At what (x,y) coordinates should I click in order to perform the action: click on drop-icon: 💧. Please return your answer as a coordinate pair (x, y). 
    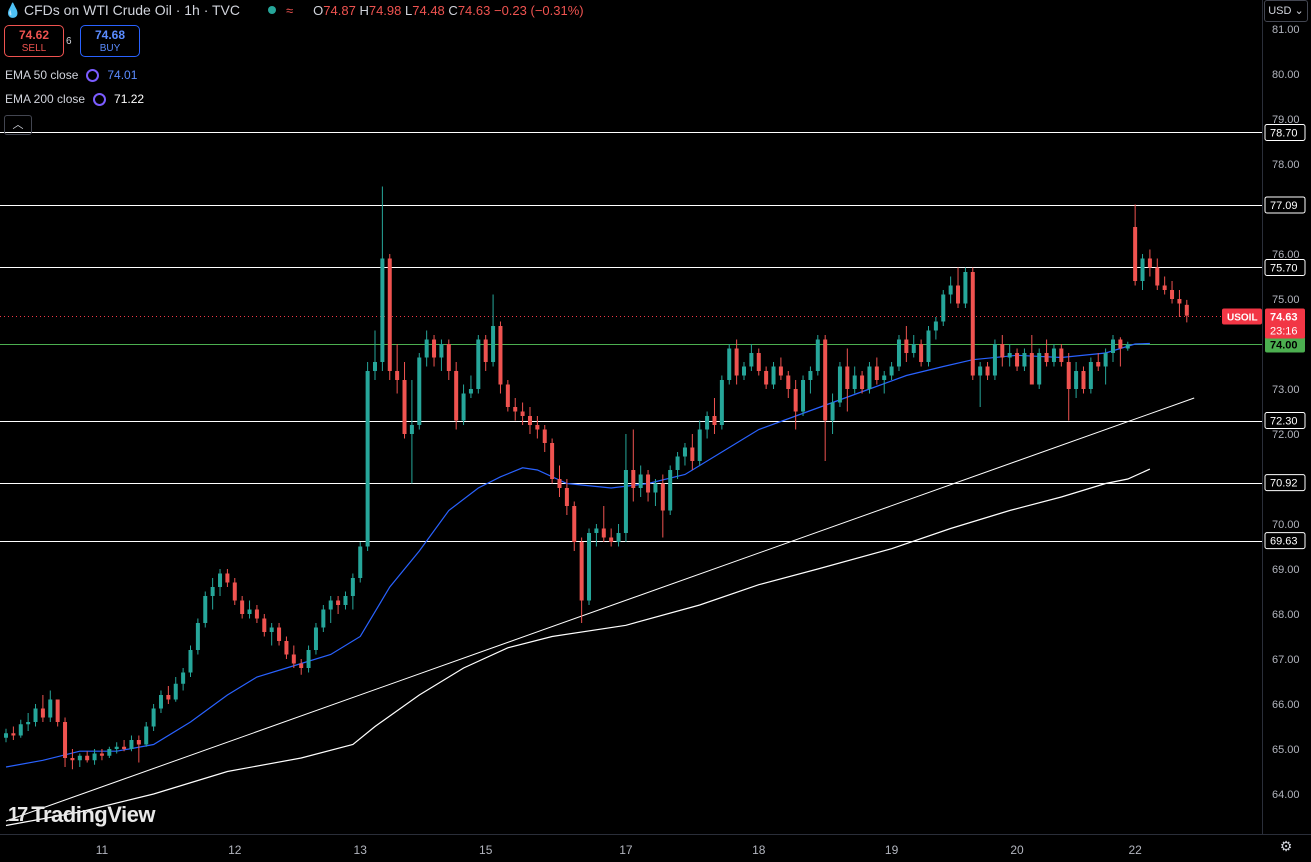
    Looking at the image, I should click on (13, 9).